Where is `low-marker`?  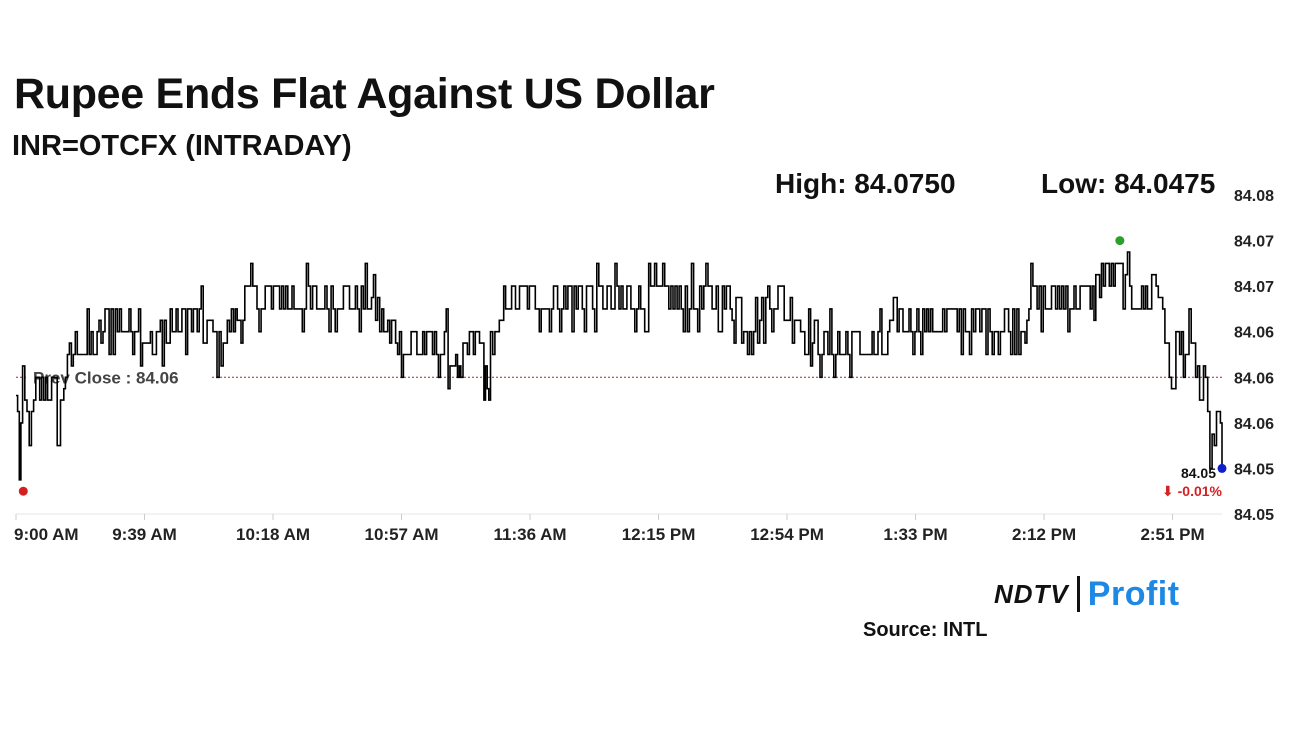
low-marker is located at coordinates (23, 491).